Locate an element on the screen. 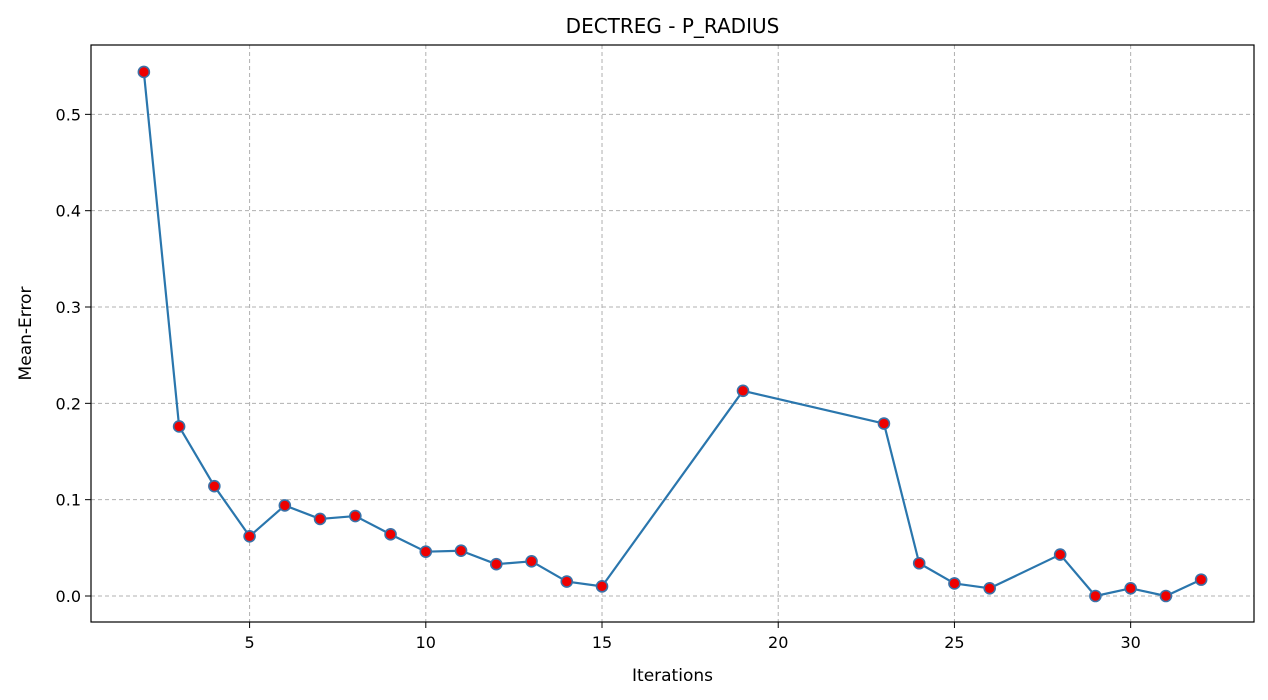 The height and width of the screenshot is (700, 1268). chart-title: DECTREG - P_RADIUS is located at coordinates (673, 26).